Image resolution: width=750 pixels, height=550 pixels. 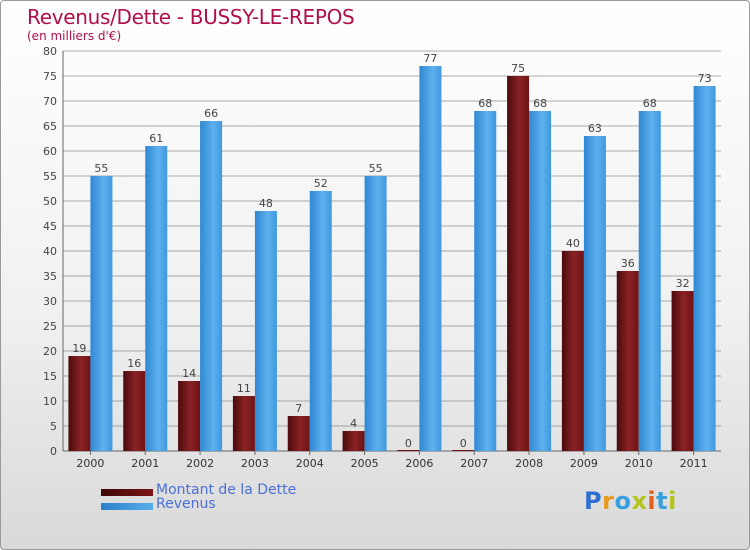 What do you see at coordinates (608, 501) in the screenshot?
I see `logo-letter: r` at bounding box center [608, 501].